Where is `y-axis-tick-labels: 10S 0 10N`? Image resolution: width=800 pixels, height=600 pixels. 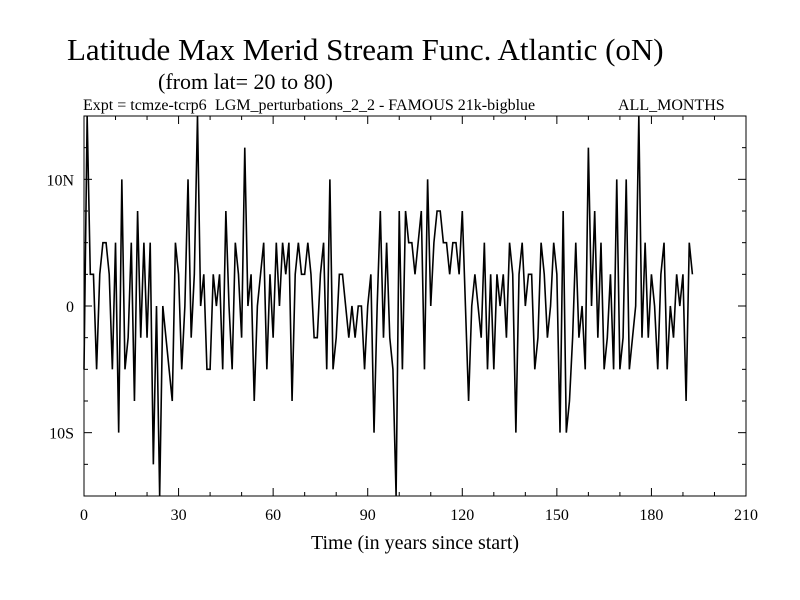
y-axis-tick-labels: 10S 0 10N is located at coordinates (60, 307).